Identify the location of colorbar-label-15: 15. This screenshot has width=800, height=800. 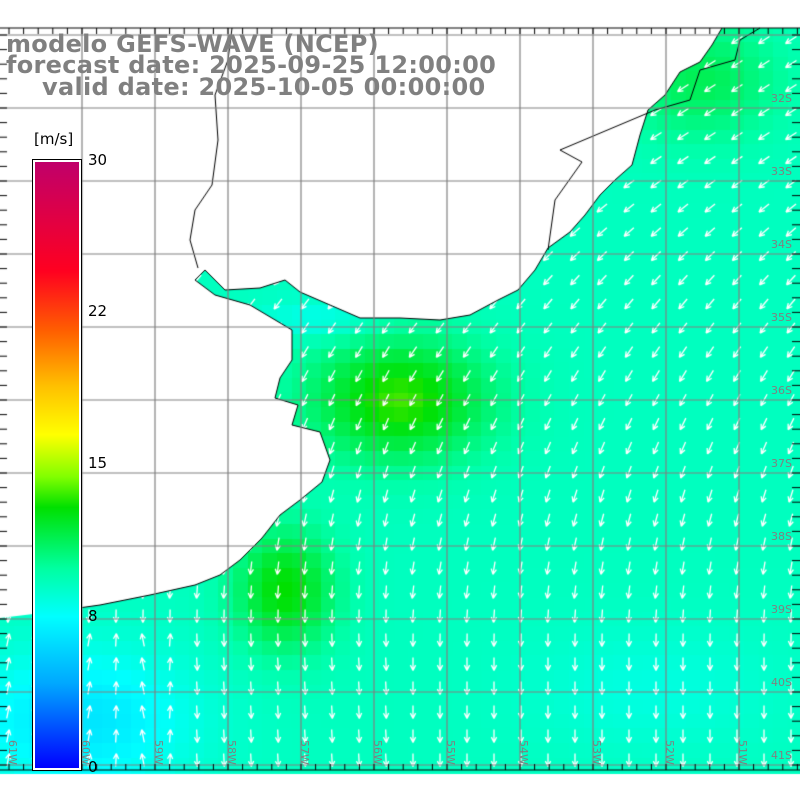
(98, 463).